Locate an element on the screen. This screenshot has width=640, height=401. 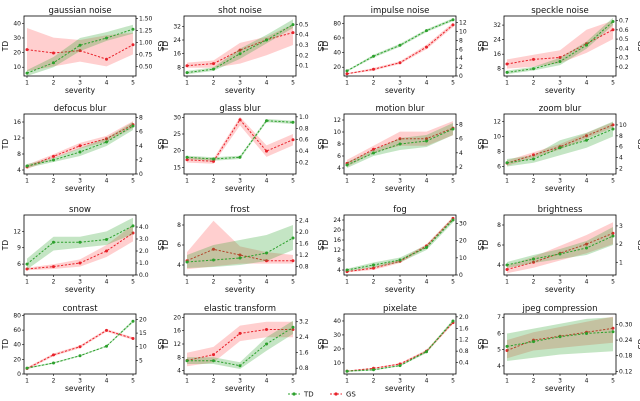
right-tick-label: 4 is located at coordinates (461, 58).